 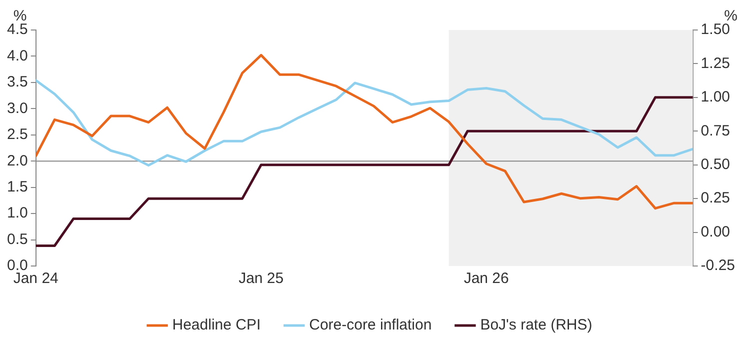 What do you see at coordinates (17, 108) in the screenshot?
I see `y-tick-label: 3.0` at bounding box center [17, 108].